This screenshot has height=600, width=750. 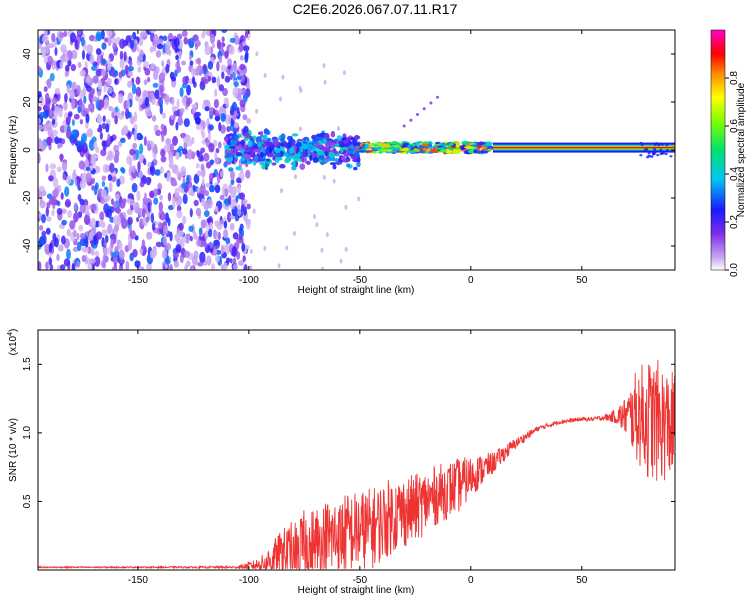 I want to click on x-tick-label: 0, so click(x=471, y=280).